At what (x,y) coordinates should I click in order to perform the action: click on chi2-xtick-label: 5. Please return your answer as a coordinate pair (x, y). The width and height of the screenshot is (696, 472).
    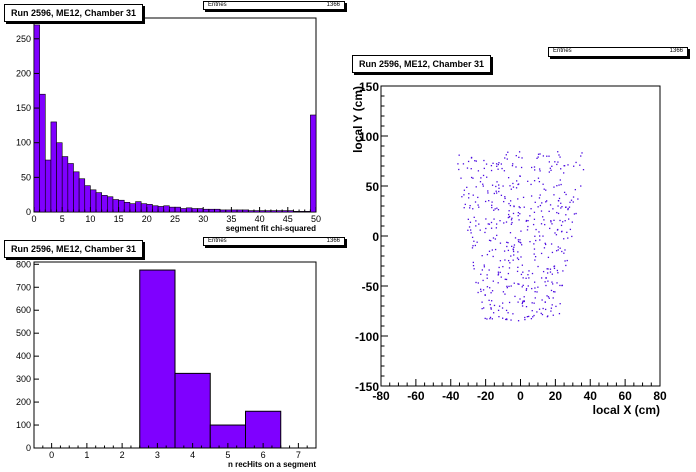
    Looking at the image, I should click on (62, 219).